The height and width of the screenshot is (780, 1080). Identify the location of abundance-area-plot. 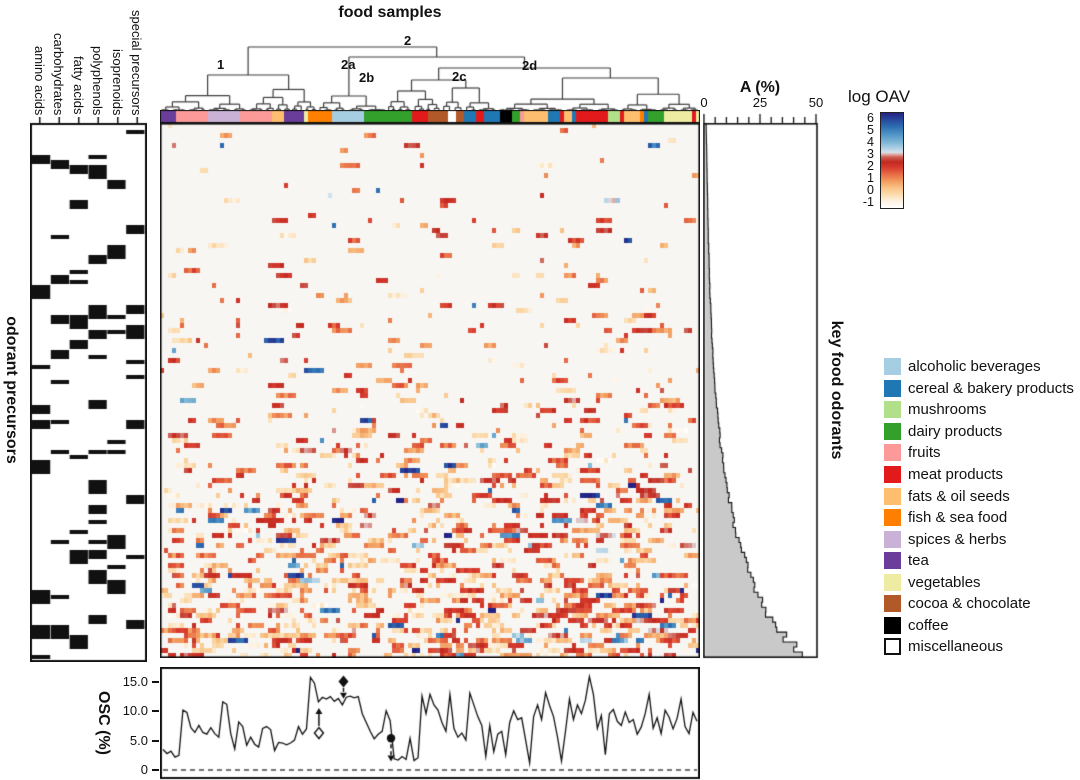
(761, 386).